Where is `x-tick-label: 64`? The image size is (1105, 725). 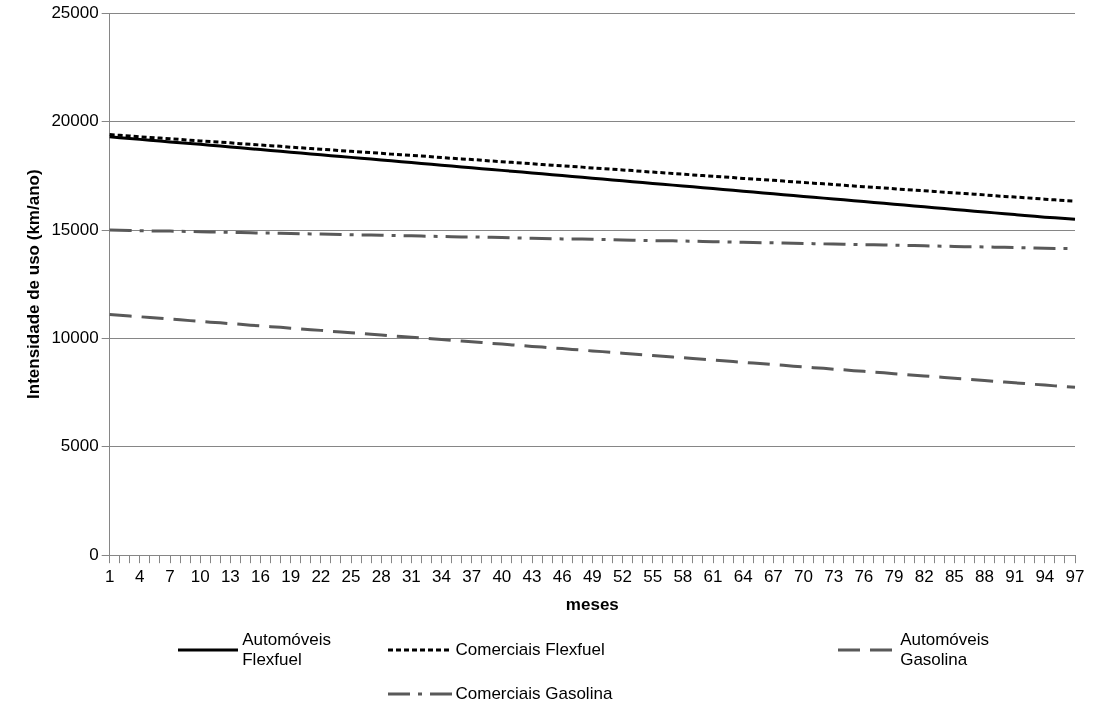
x-tick-label: 64 is located at coordinates (743, 577).